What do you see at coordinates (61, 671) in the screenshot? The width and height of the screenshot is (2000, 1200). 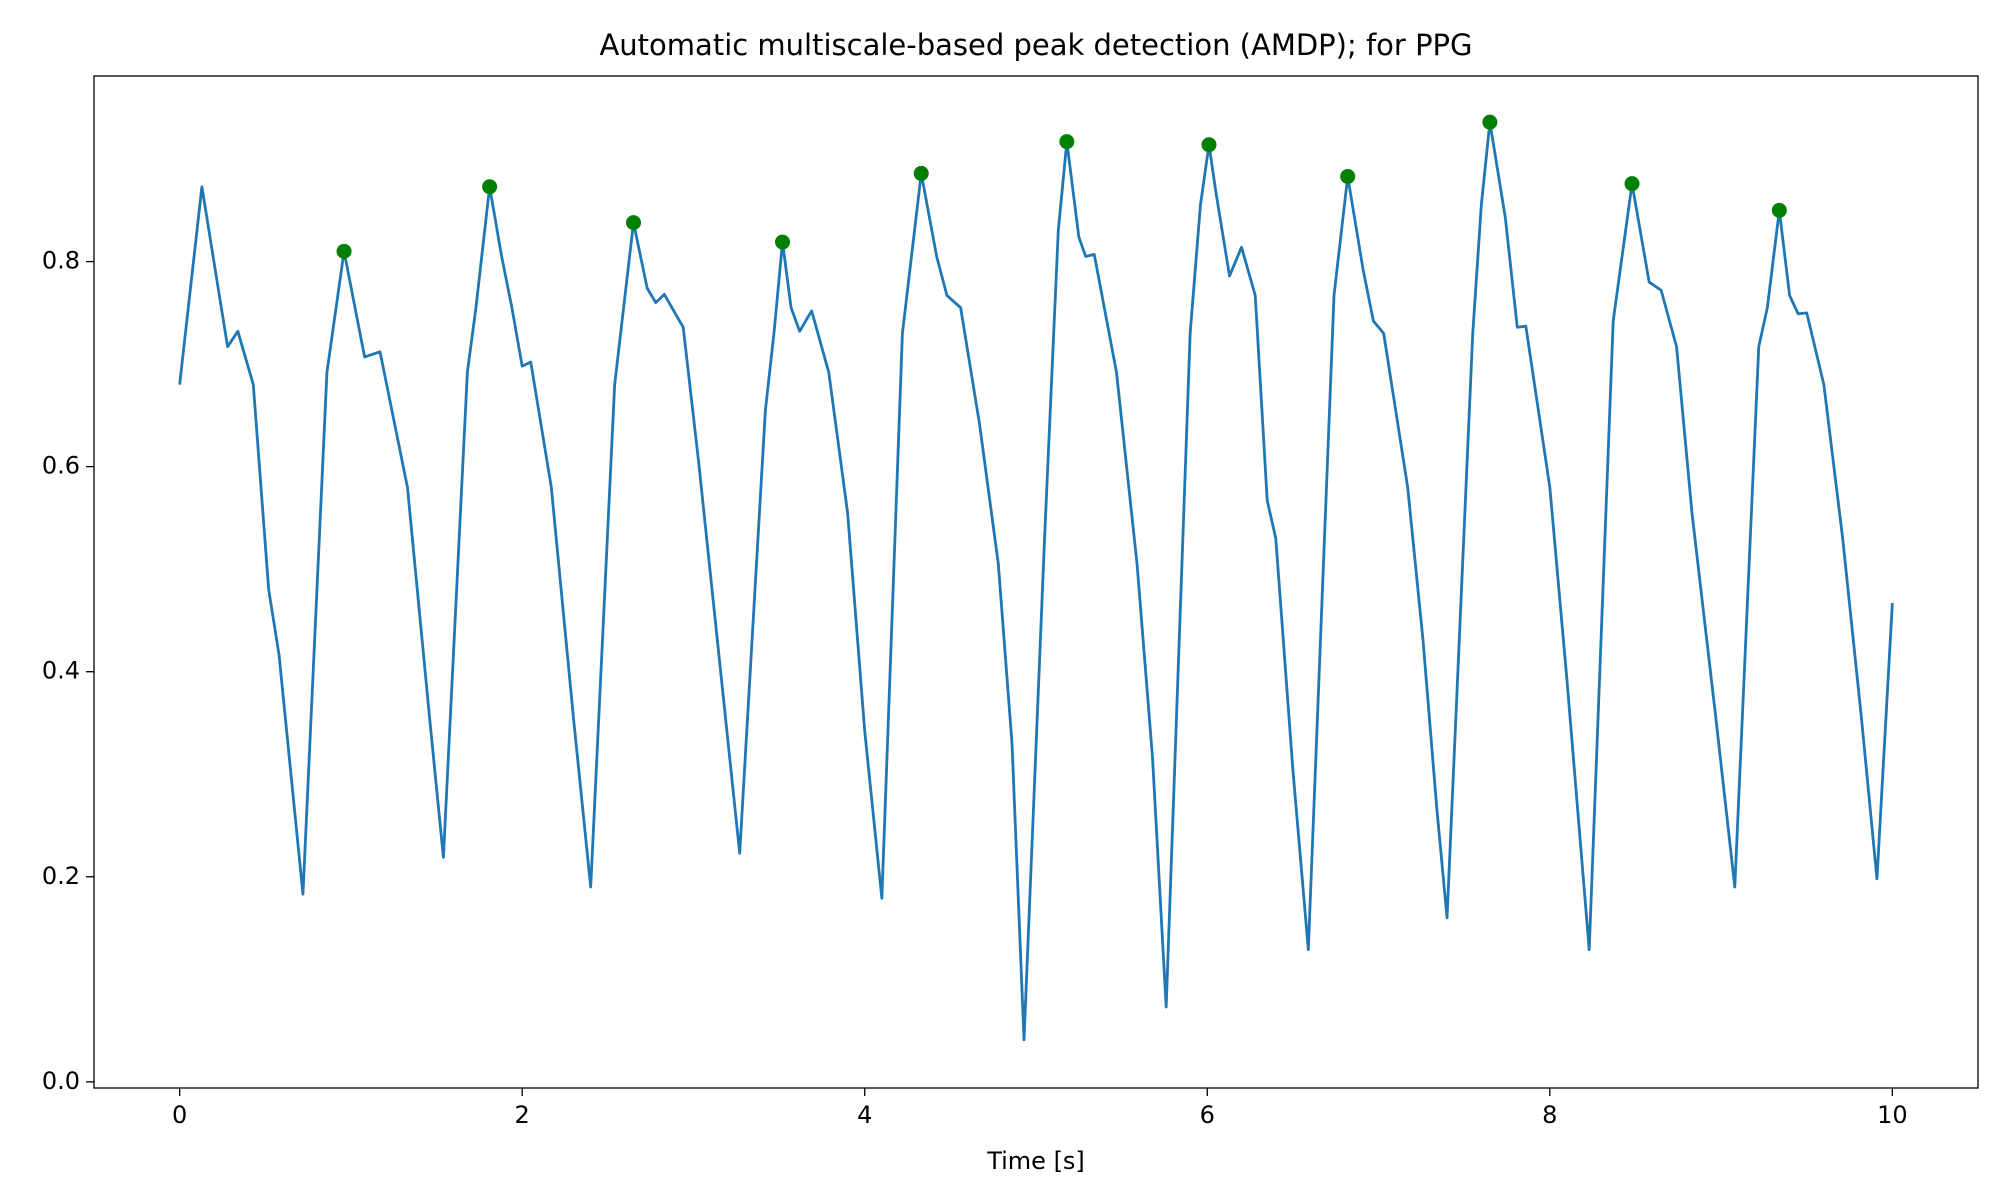 I see `y-tick-label: 0.4` at bounding box center [61, 671].